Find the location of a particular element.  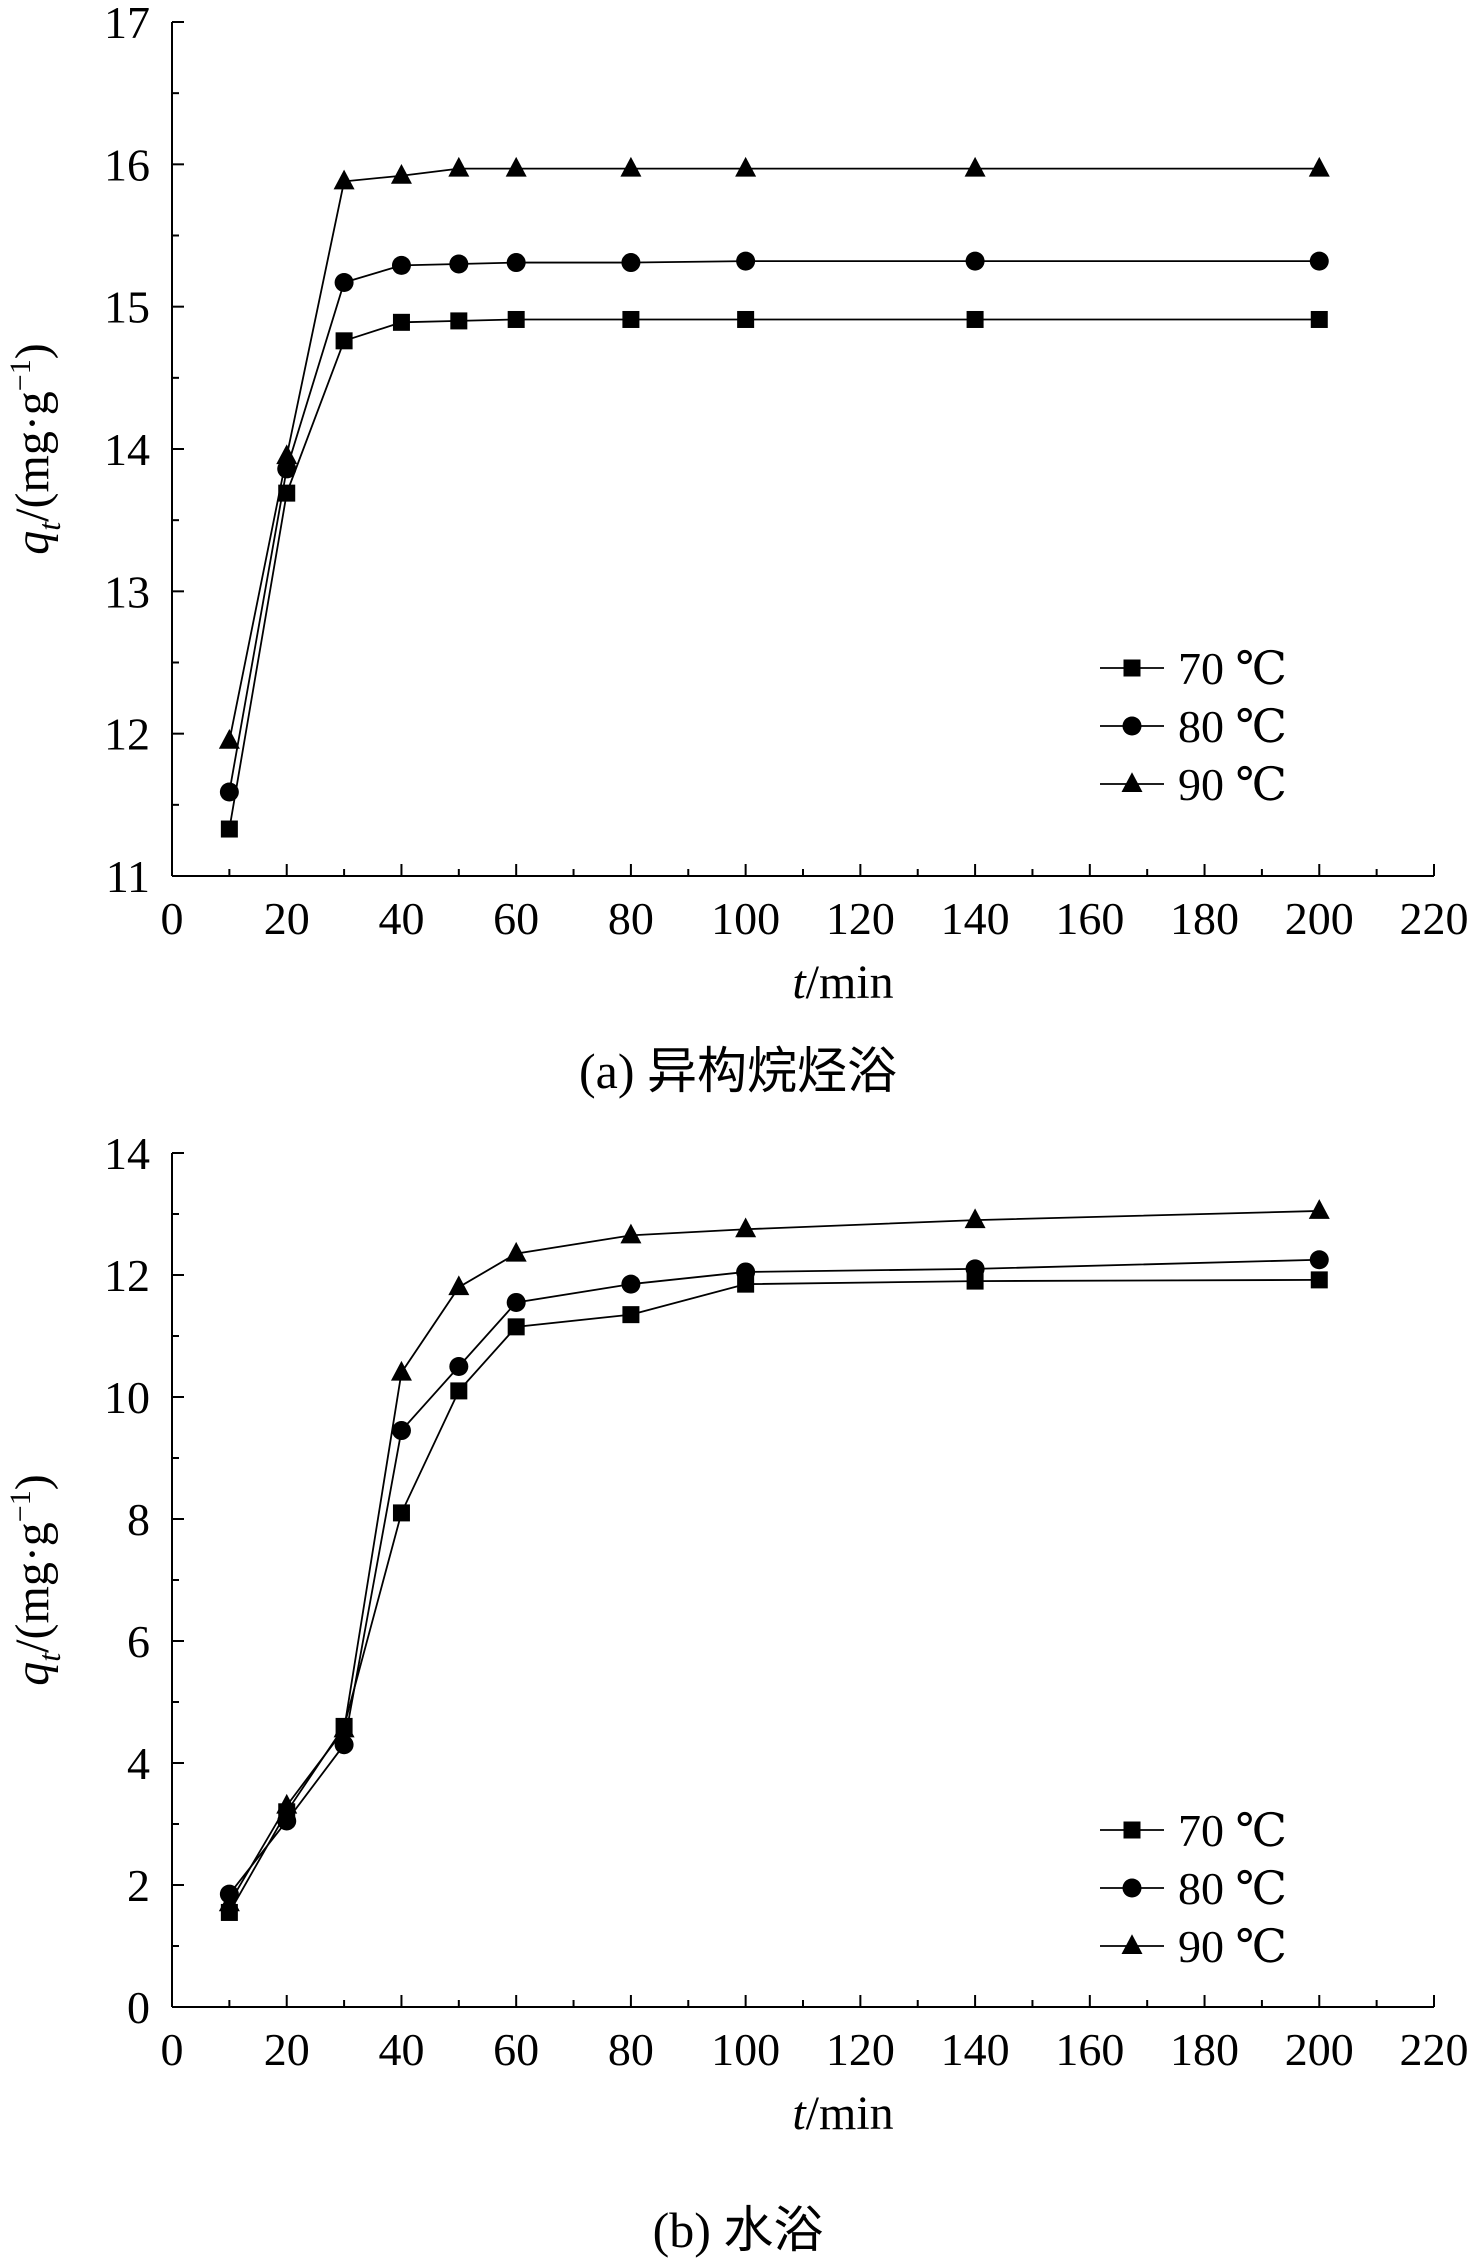

x-axis-label-b: t/min is located at coordinates (842, 2113).